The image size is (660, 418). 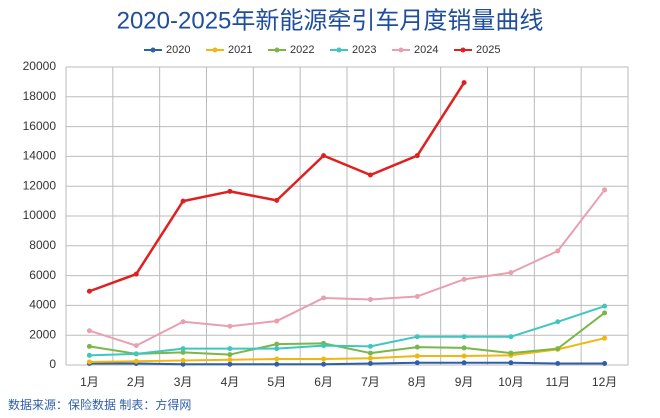 I want to click on x-tick-label: 2月, so click(x=136, y=382).